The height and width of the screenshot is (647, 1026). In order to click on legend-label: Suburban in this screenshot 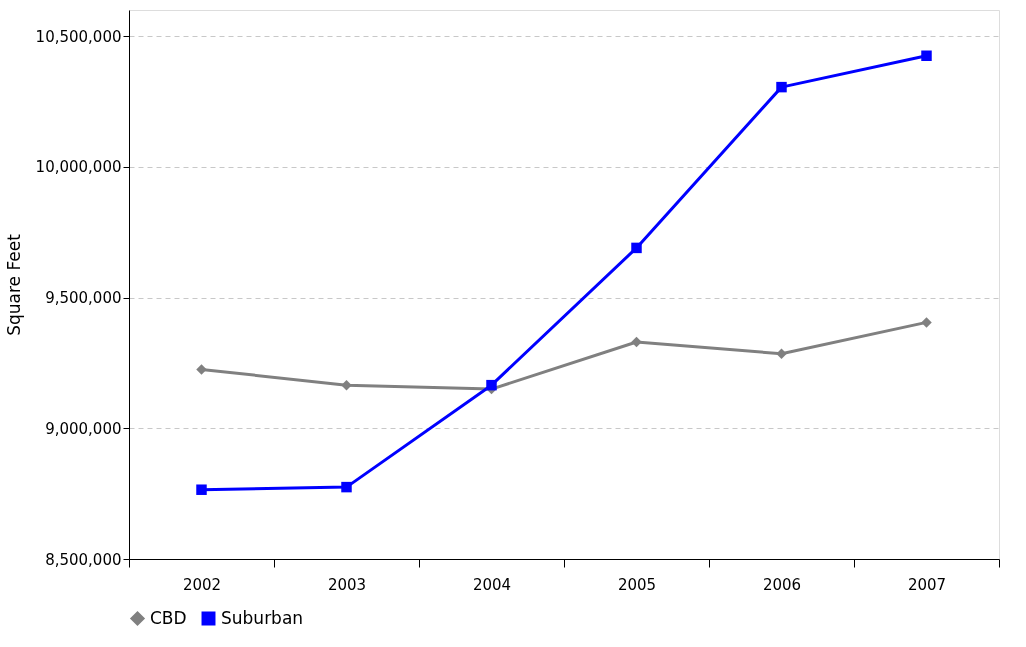, I will do `click(262, 617)`.